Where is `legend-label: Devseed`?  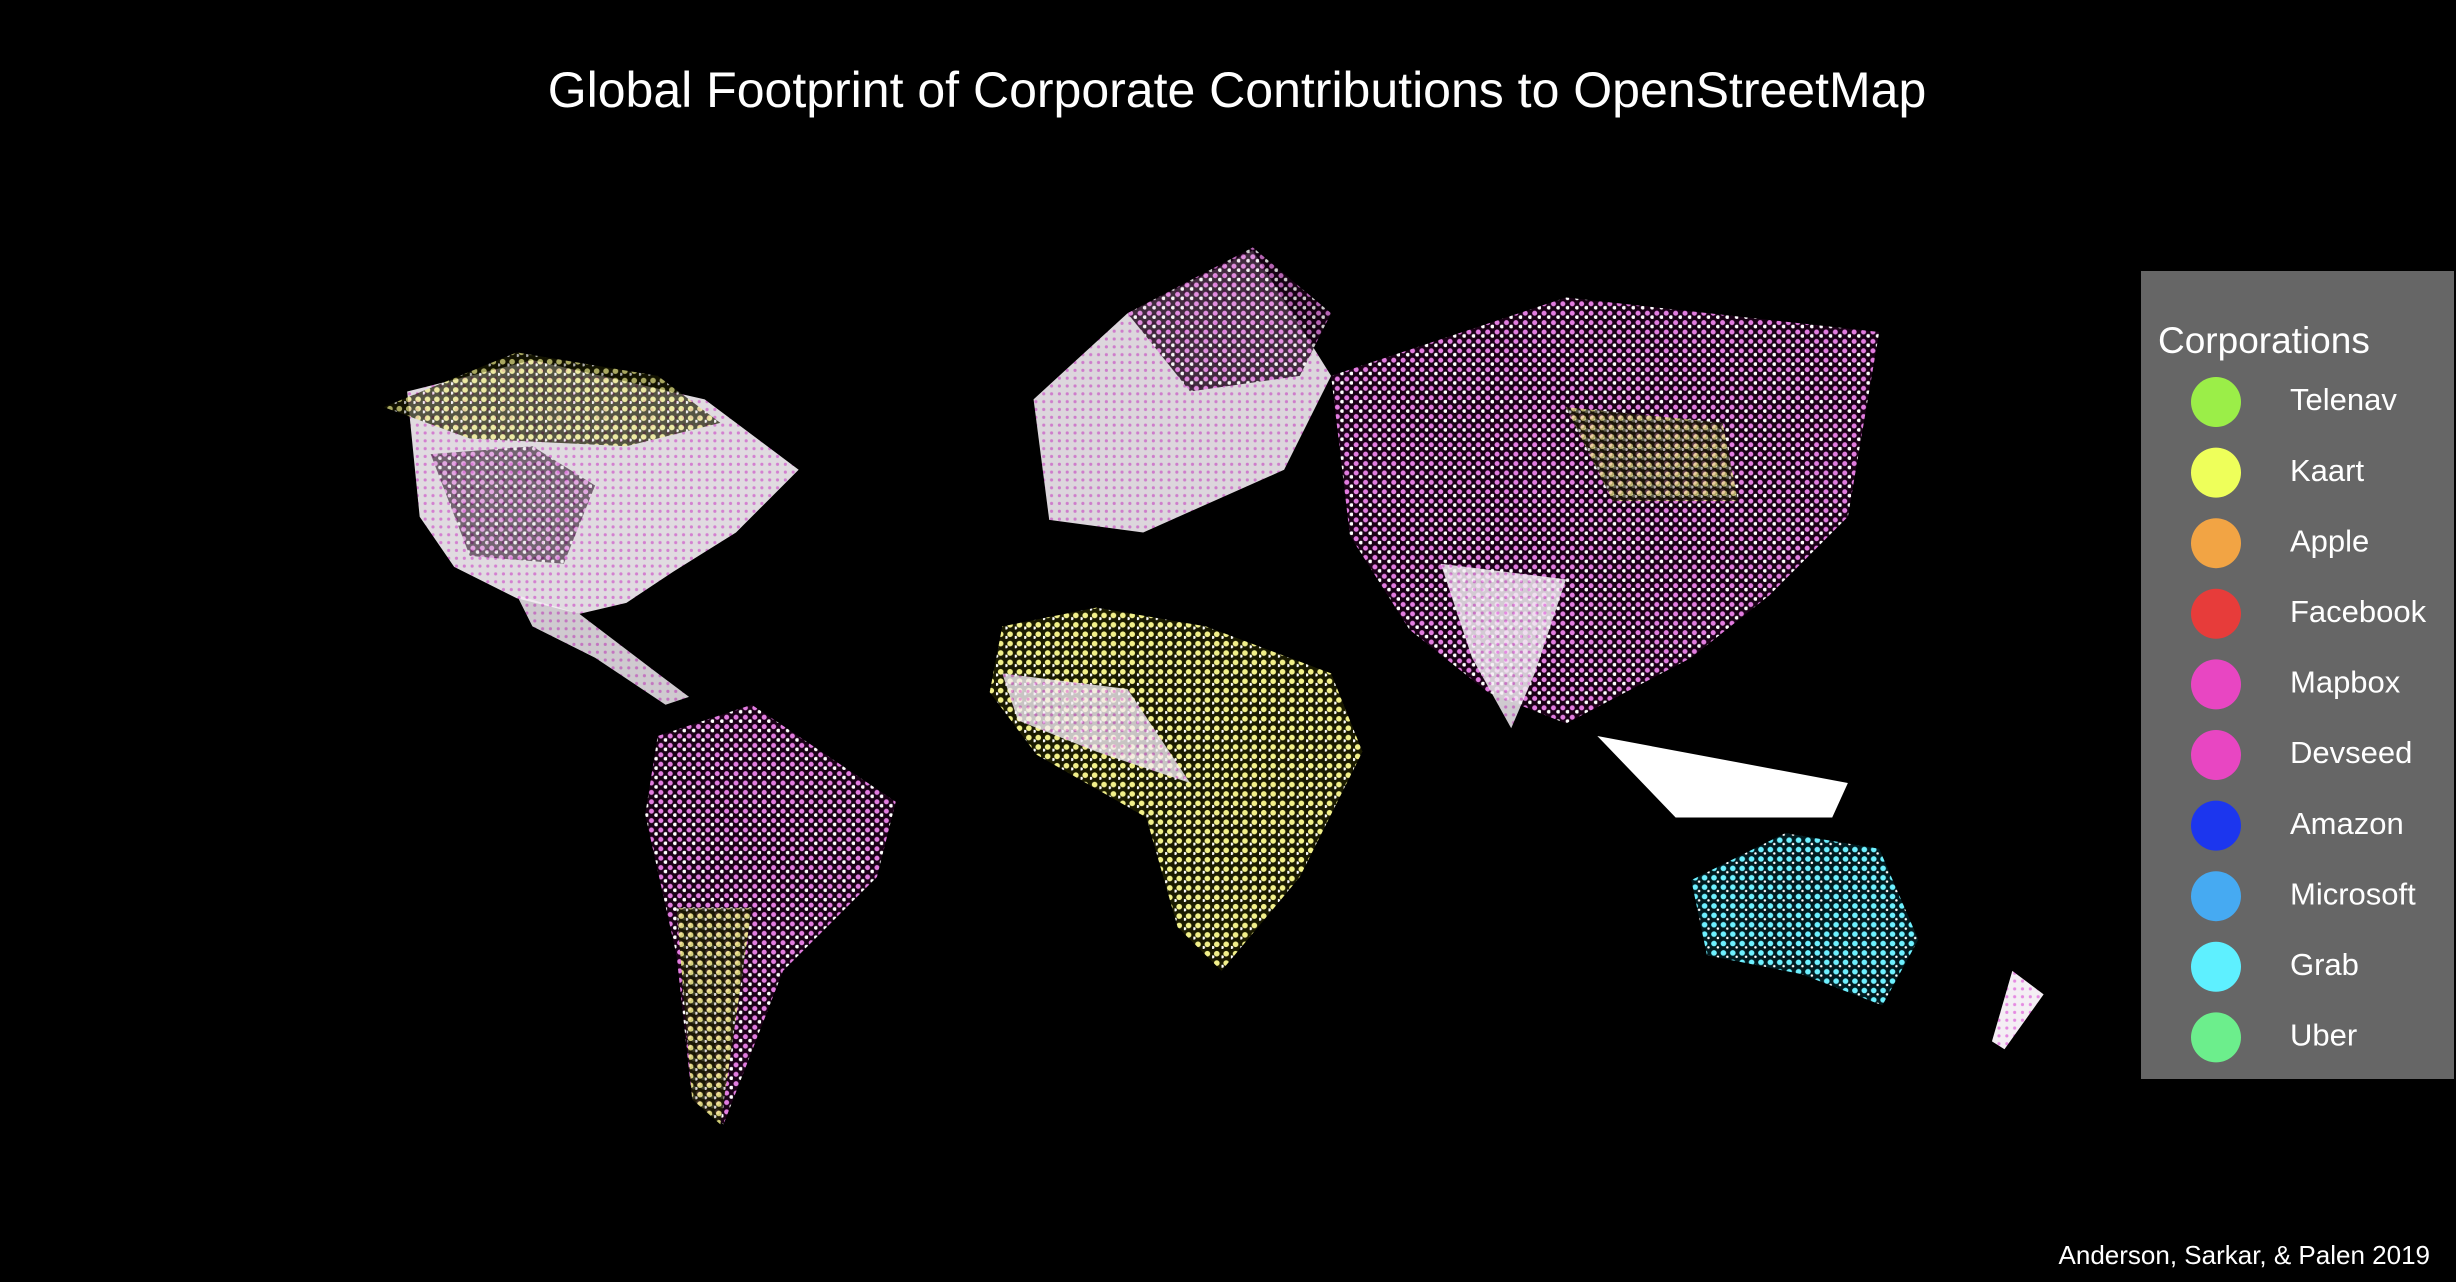
legend-label: Devseed is located at coordinates (2351, 752).